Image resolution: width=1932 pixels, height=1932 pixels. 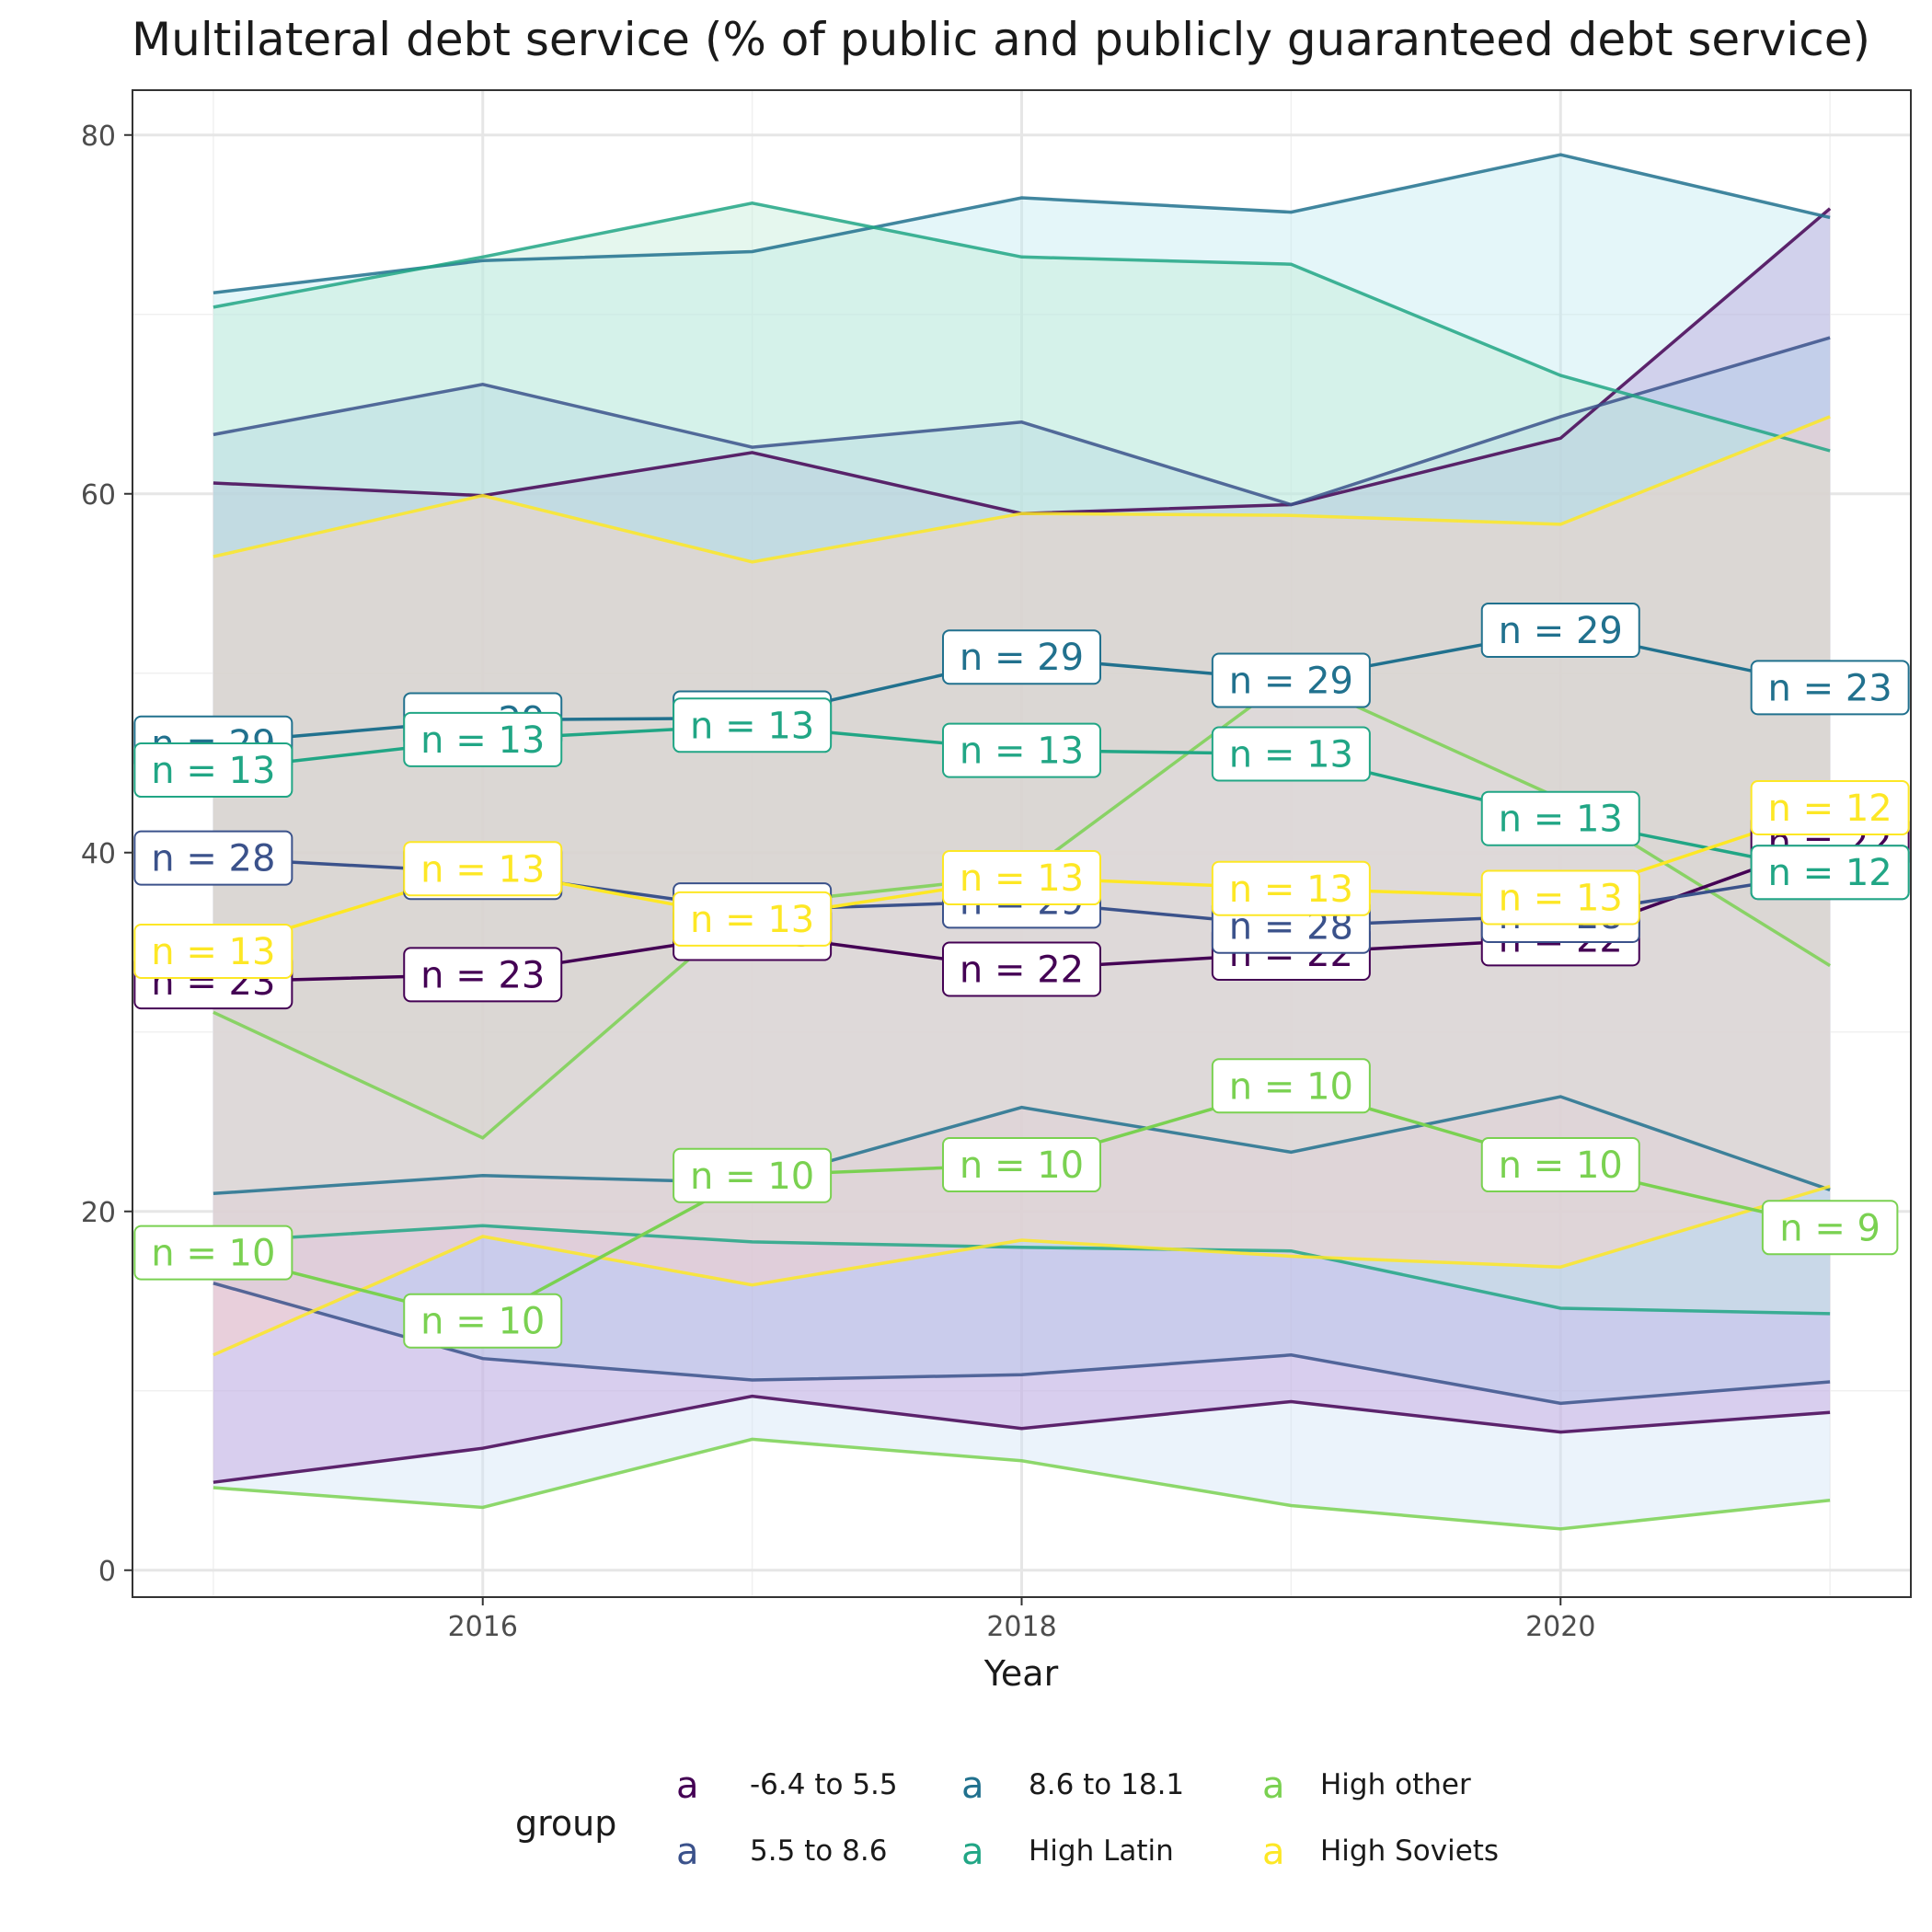 I want to click on legend-label-high-other: High other, so click(x=1395, y=1784).